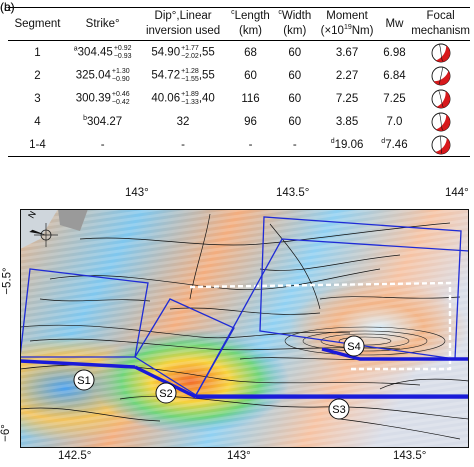 Image resolution: width=474 pixels, height=467 pixels. I want to click on cell-moment: 2.27, so click(347, 75).